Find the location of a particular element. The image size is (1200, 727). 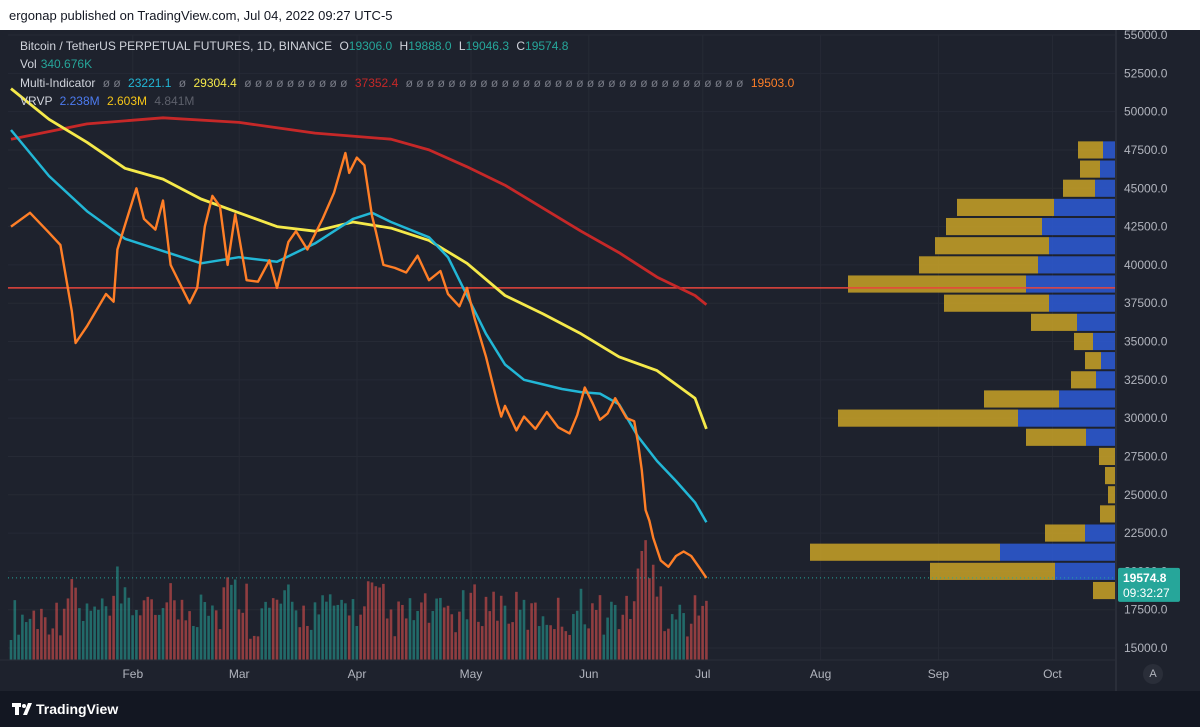

y-tick-label: 37500.0 is located at coordinates (1146, 303).